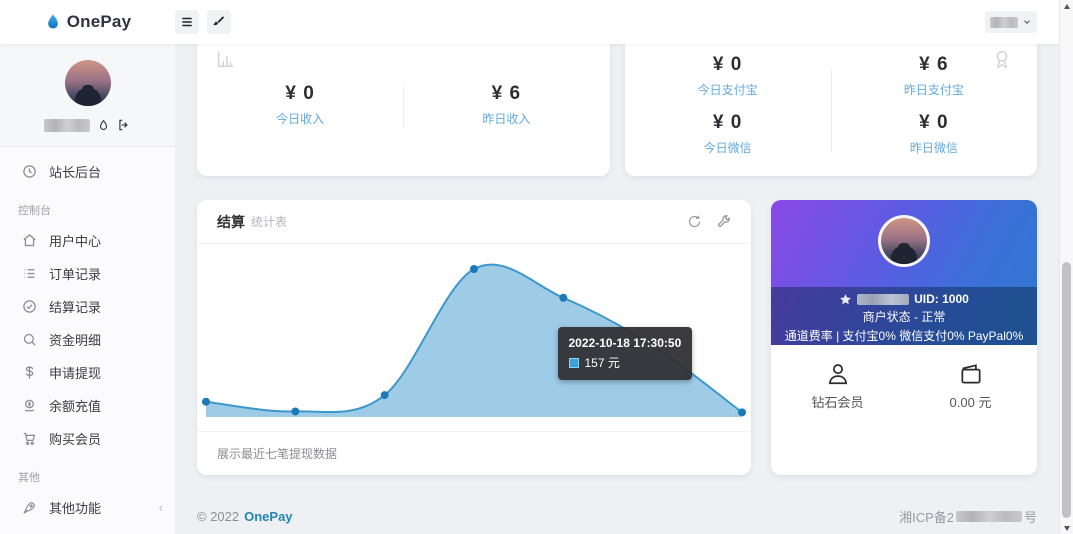 The image size is (1073, 534). I want to click on sidebar-item-other-features: 其他功能 ‹, so click(87, 507).